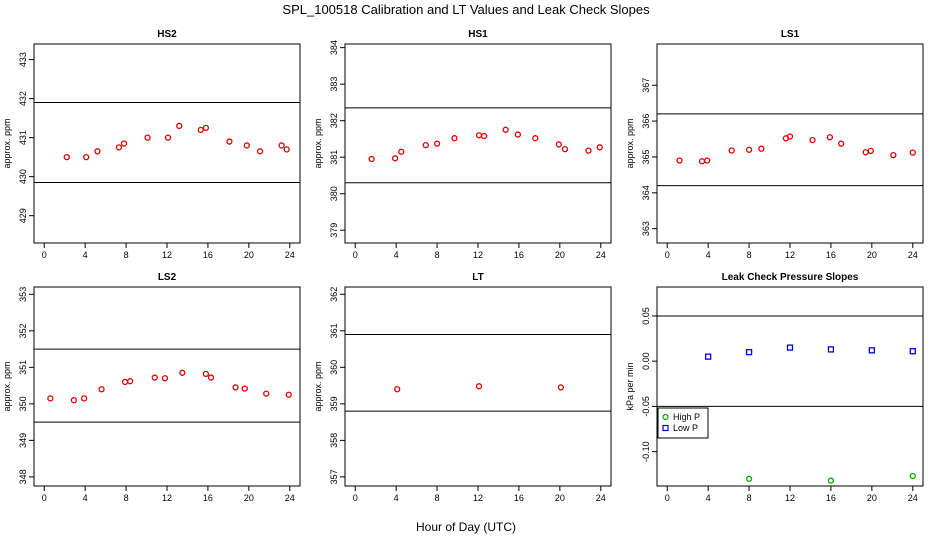  I want to click on y-tick-label: 361, so click(334, 330).